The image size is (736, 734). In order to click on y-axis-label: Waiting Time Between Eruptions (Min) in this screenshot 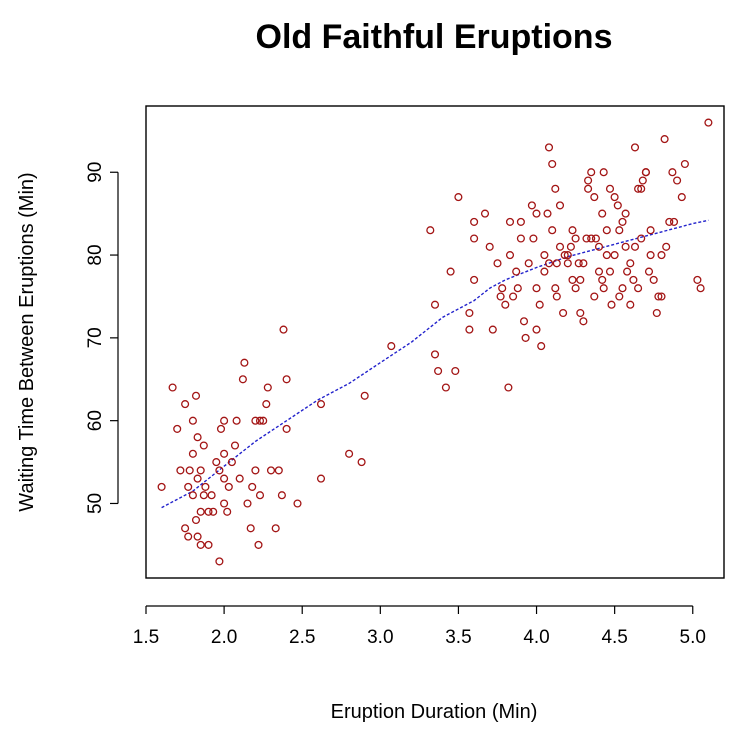, I will do `click(27, 341)`.